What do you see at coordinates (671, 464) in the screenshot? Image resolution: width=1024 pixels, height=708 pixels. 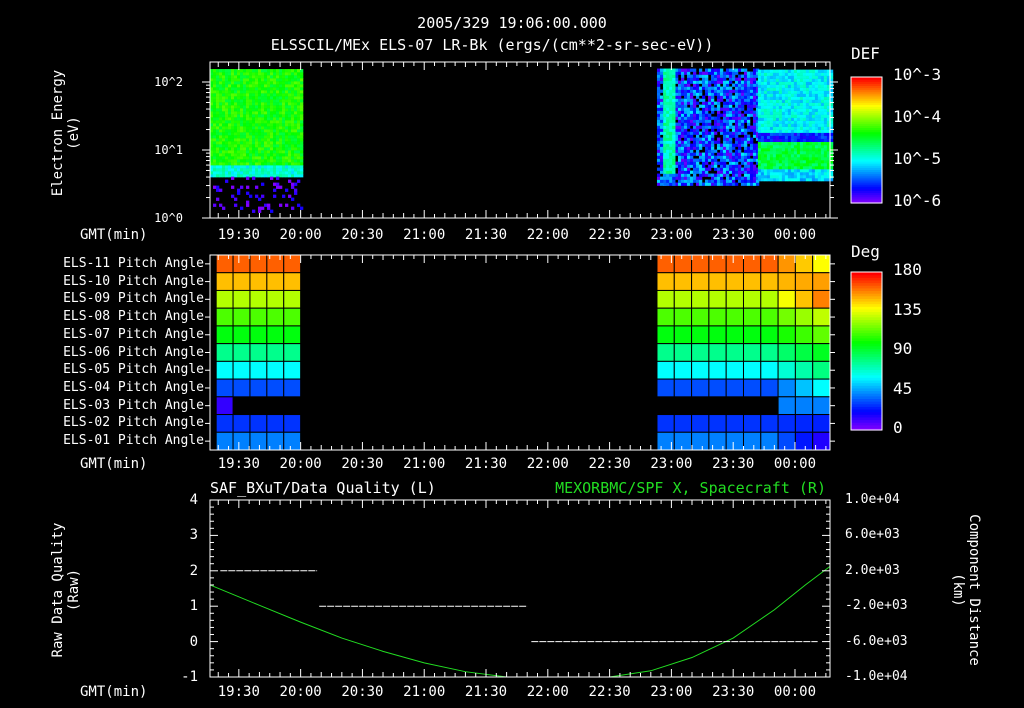 I see `time-tick-label-2: 23:00` at bounding box center [671, 464].